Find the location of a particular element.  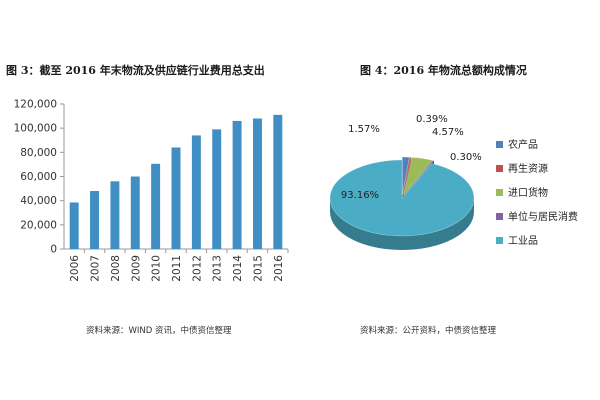

y-tick-label: 100,000 is located at coordinates (35, 129).